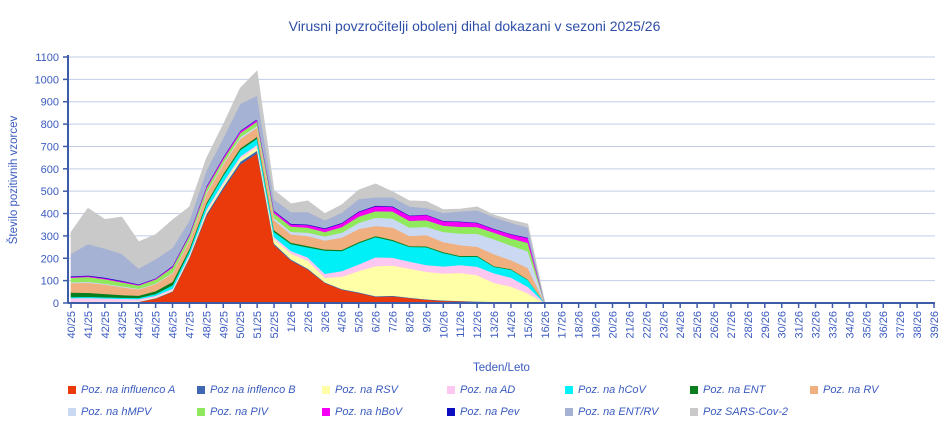  I want to click on x-tick-label: 28/26, so click(749, 325).